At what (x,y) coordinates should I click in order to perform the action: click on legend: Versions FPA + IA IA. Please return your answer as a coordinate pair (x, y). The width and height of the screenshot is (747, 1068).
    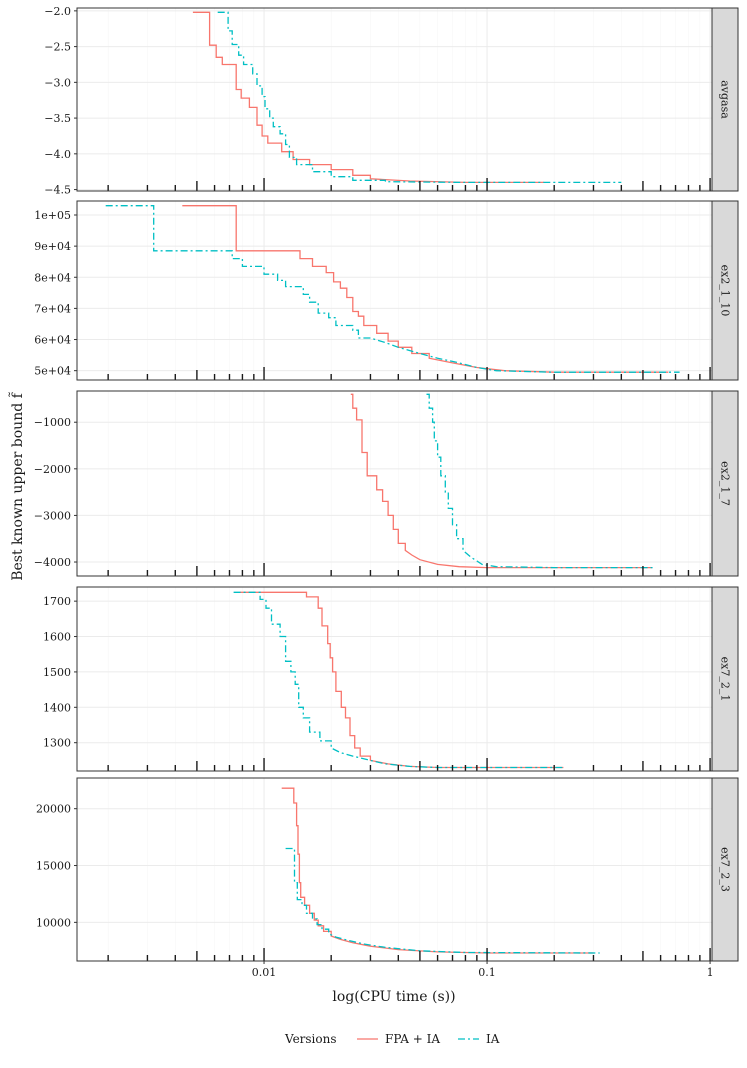
    Looking at the image, I should click on (392, 1039).